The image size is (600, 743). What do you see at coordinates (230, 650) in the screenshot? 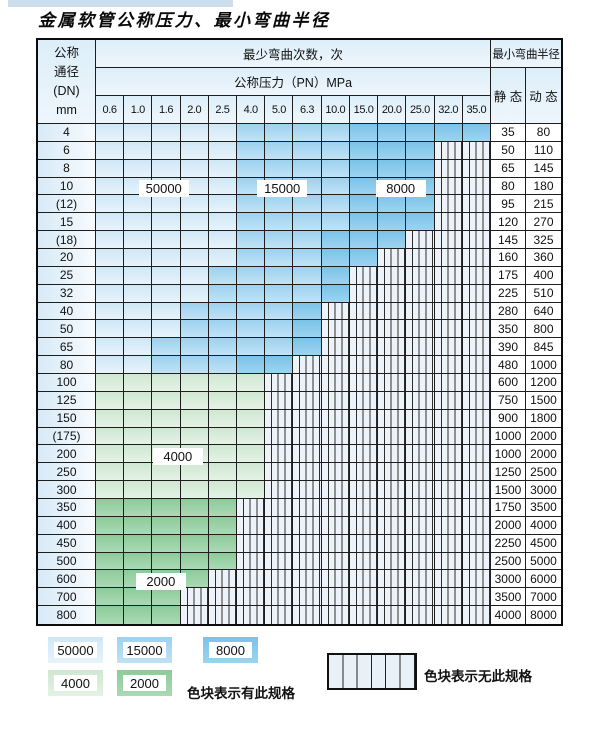
I see `legend-swatch-8000: 8000` at bounding box center [230, 650].